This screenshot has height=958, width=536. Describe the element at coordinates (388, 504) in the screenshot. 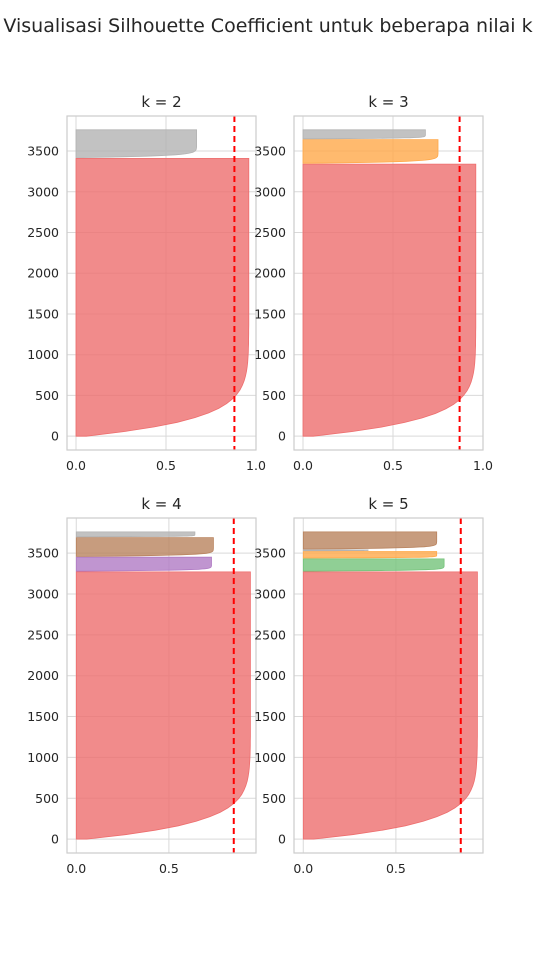

I see `subplot-title: k = 5` at that location.